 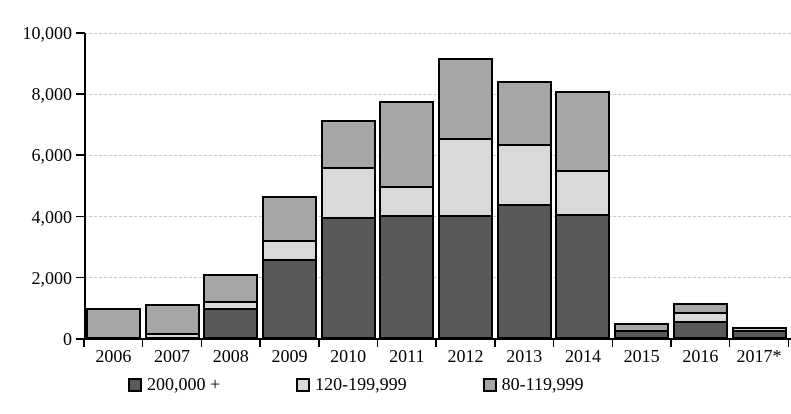 What do you see at coordinates (52, 94) in the screenshot?
I see `y-axis-tick-label: 8,000` at bounding box center [52, 94].